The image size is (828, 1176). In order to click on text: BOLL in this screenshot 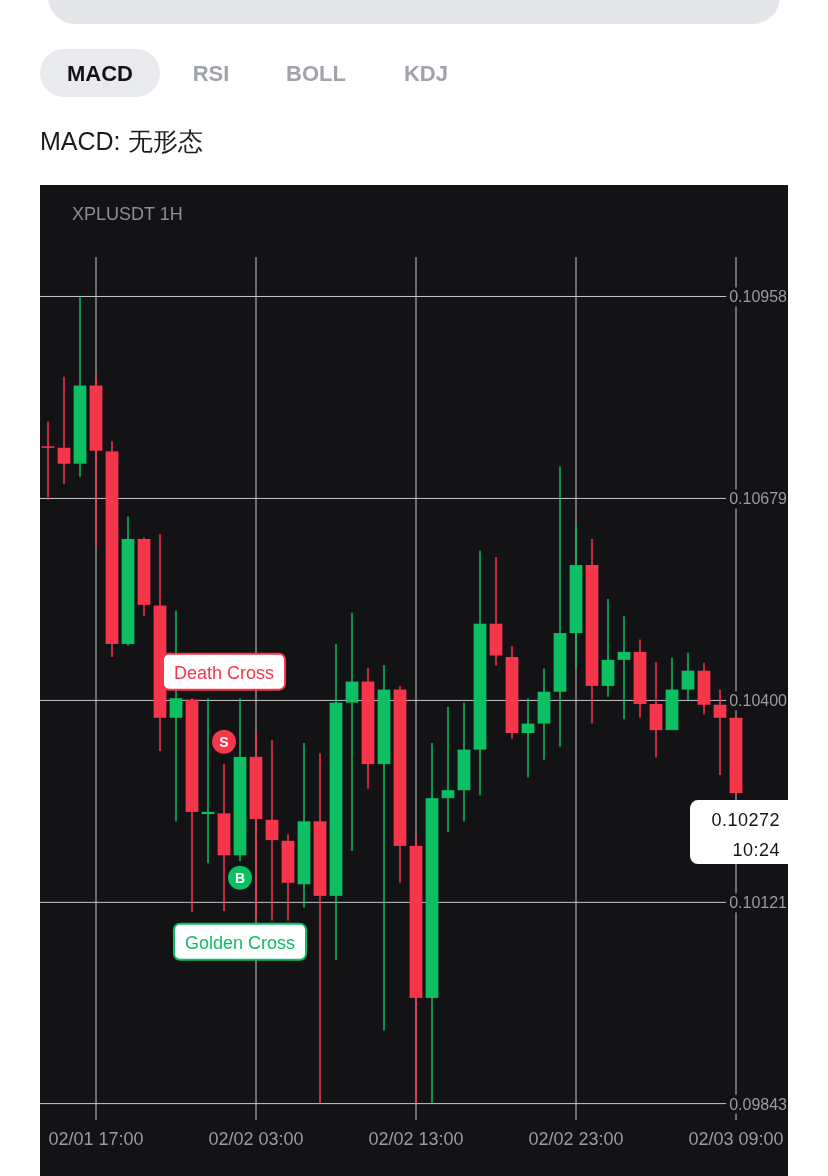, I will do `click(316, 73)`.